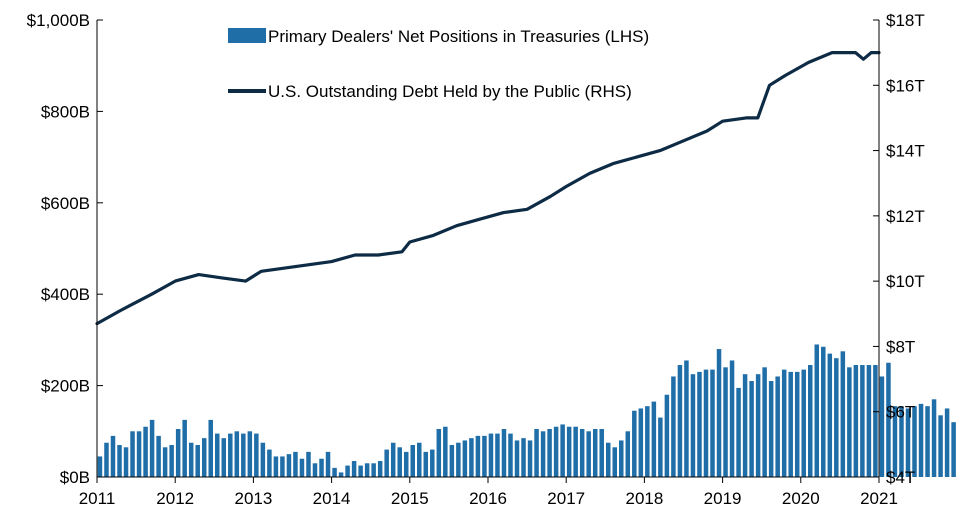 This screenshot has width=957, height=527. What do you see at coordinates (905, 85) in the screenshot?
I see `right-axis-tick-label: $16T` at bounding box center [905, 85].